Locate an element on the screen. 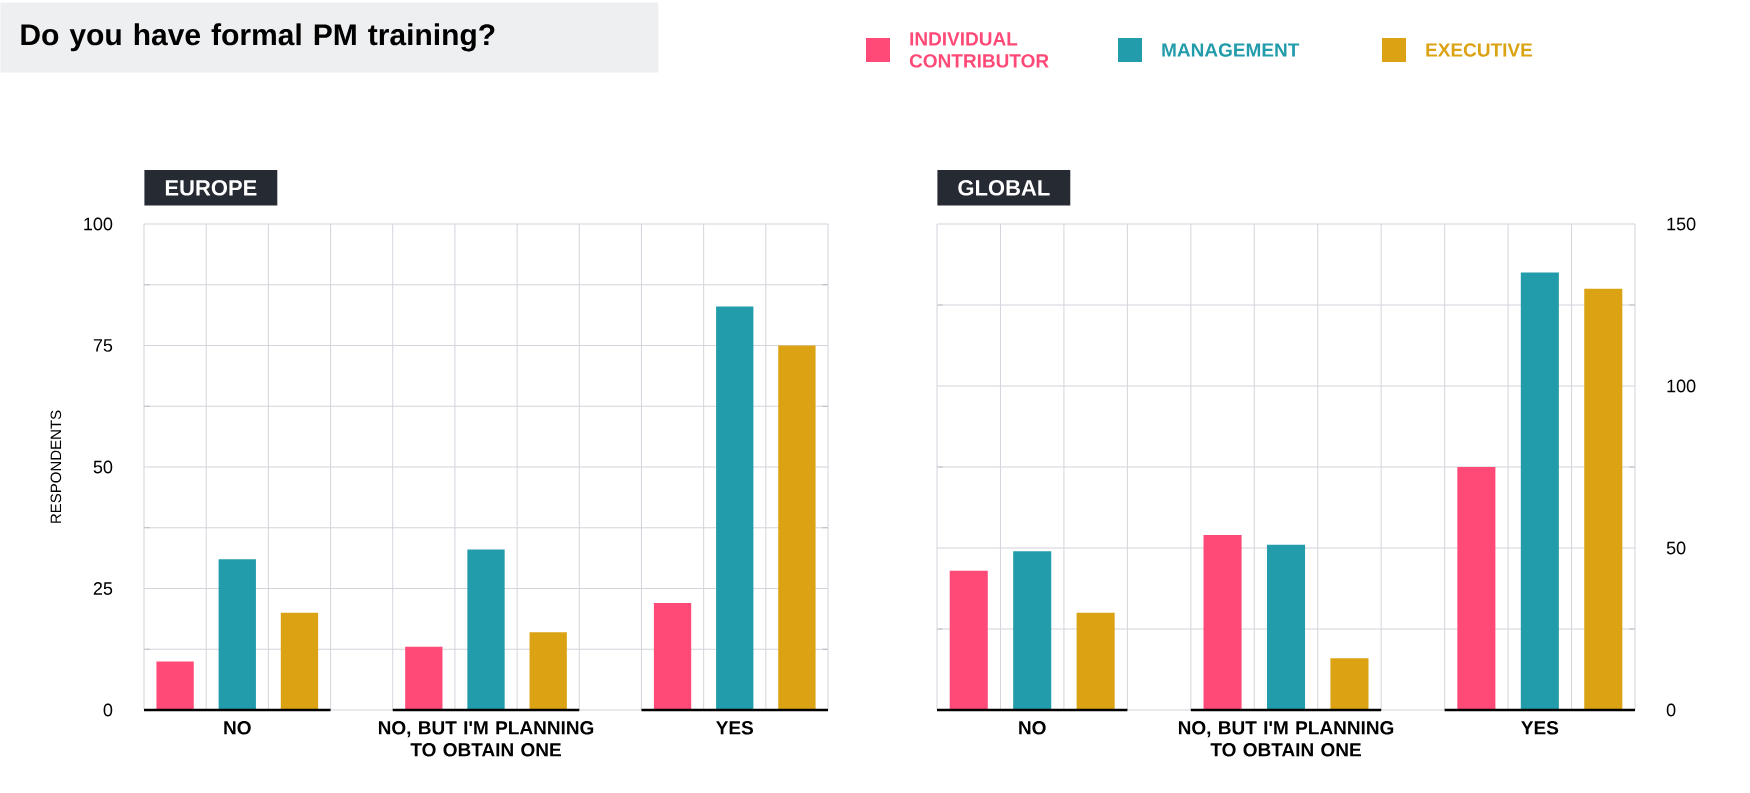  legend-label: EXECUTIVE is located at coordinates (1479, 50).